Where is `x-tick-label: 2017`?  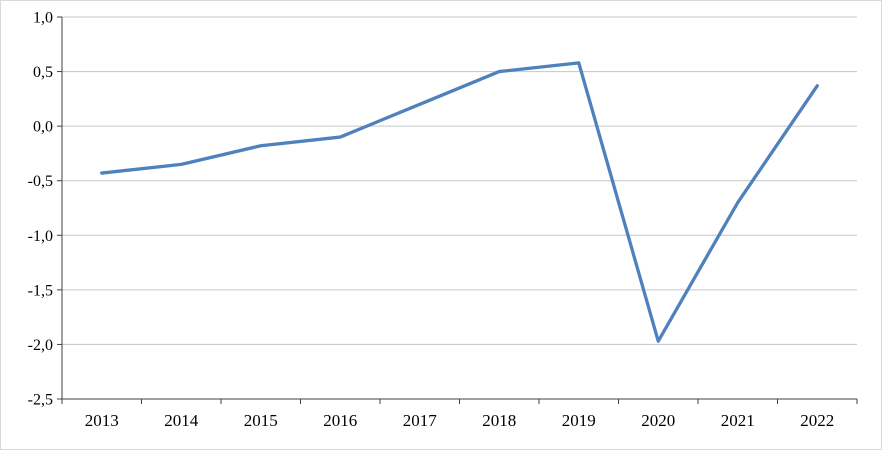
x-tick-label: 2017 is located at coordinates (420, 420).